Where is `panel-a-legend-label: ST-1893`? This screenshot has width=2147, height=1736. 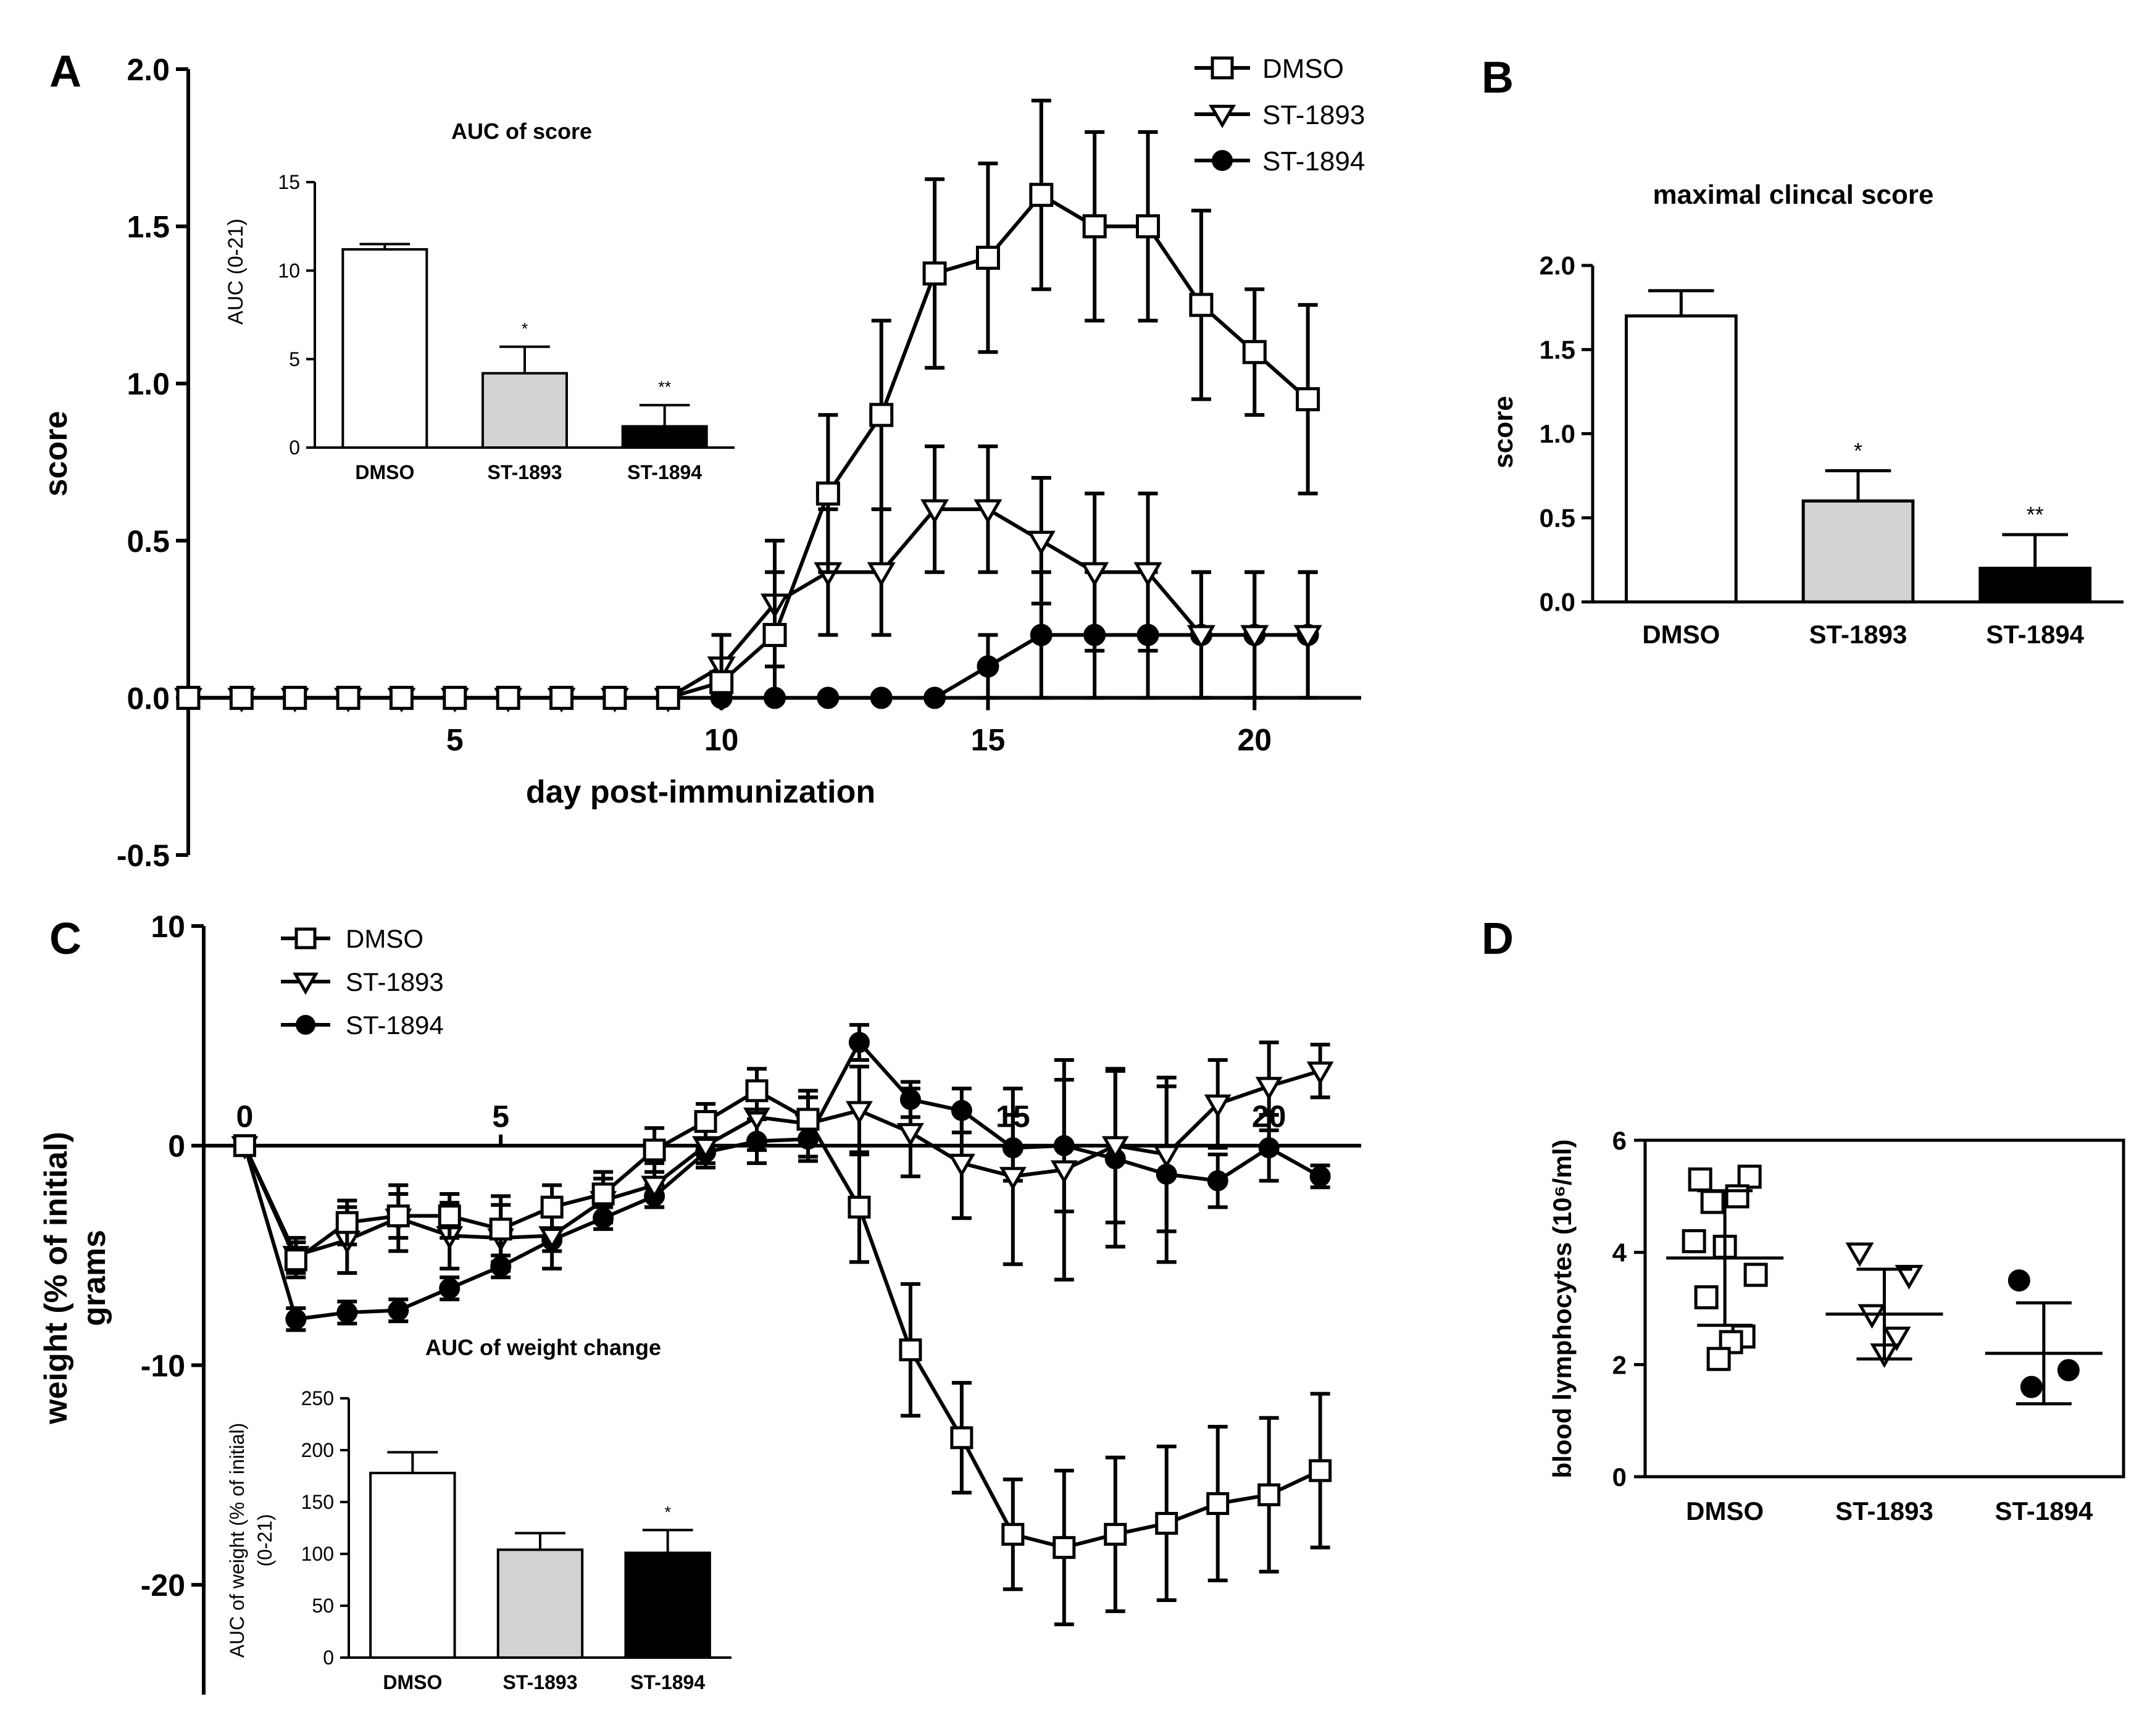 panel-a-legend-label: ST-1893 is located at coordinates (1313, 115).